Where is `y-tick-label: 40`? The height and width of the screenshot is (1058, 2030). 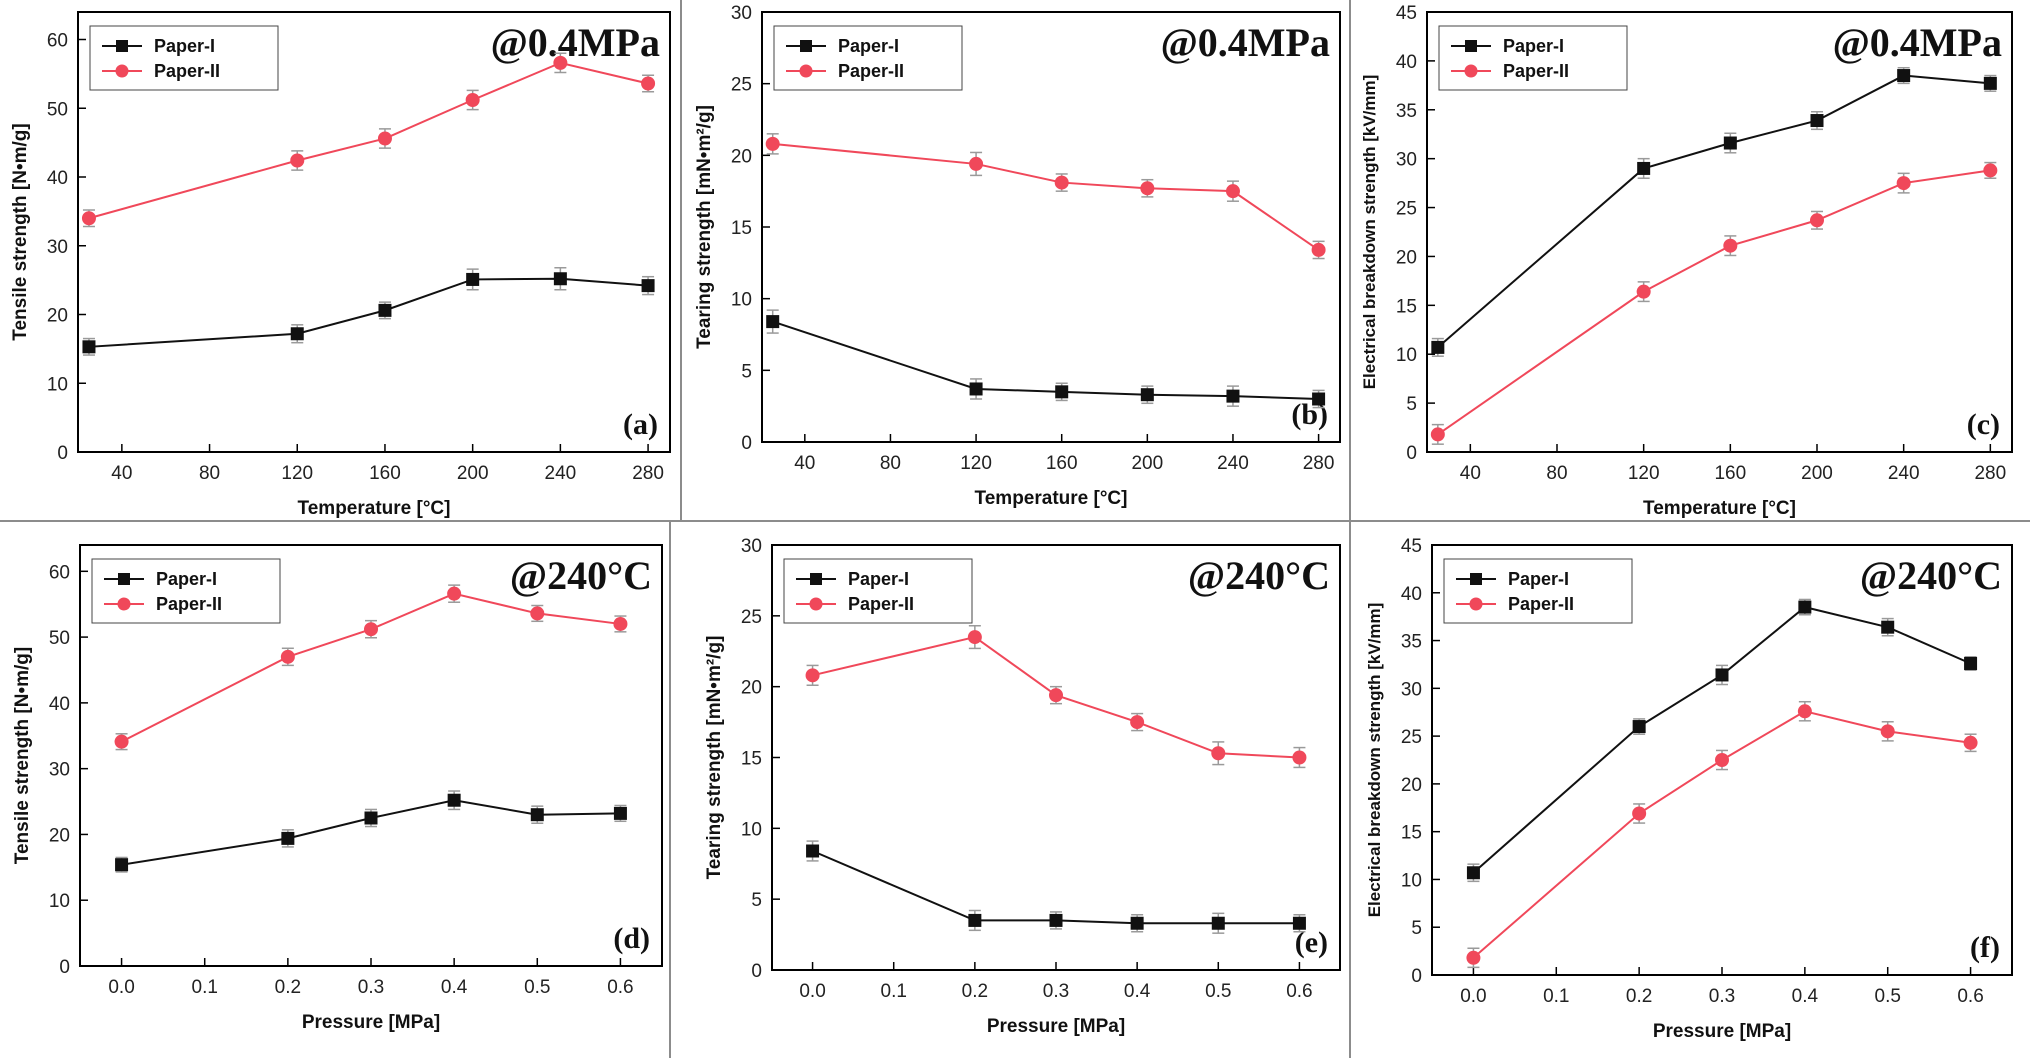
y-tick-label: 40 is located at coordinates (57, 178).